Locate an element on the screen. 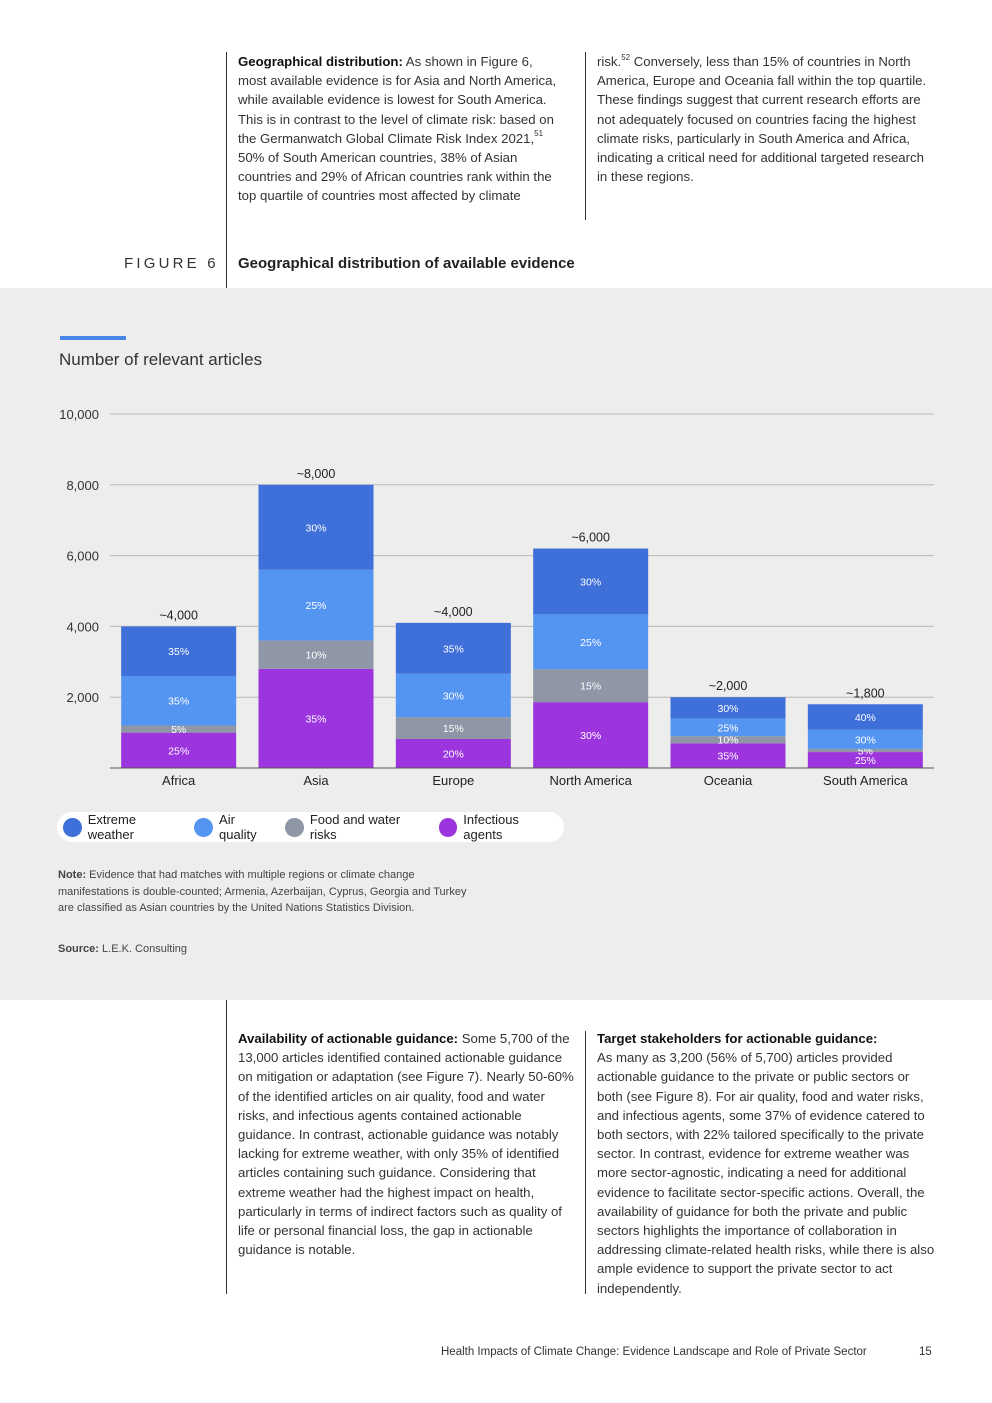 The width and height of the screenshot is (992, 1403). bar-segment-label: 5% is located at coordinates (178, 730).